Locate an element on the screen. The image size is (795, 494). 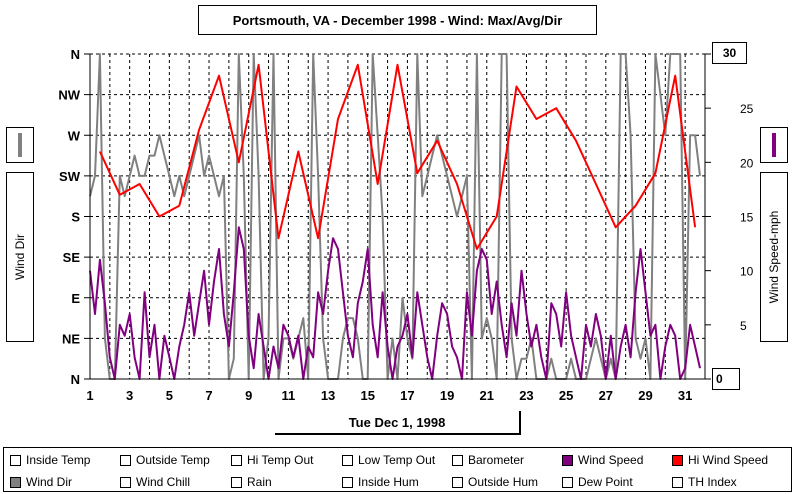
x-tick-label: 5 is located at coordinates (169, 395).